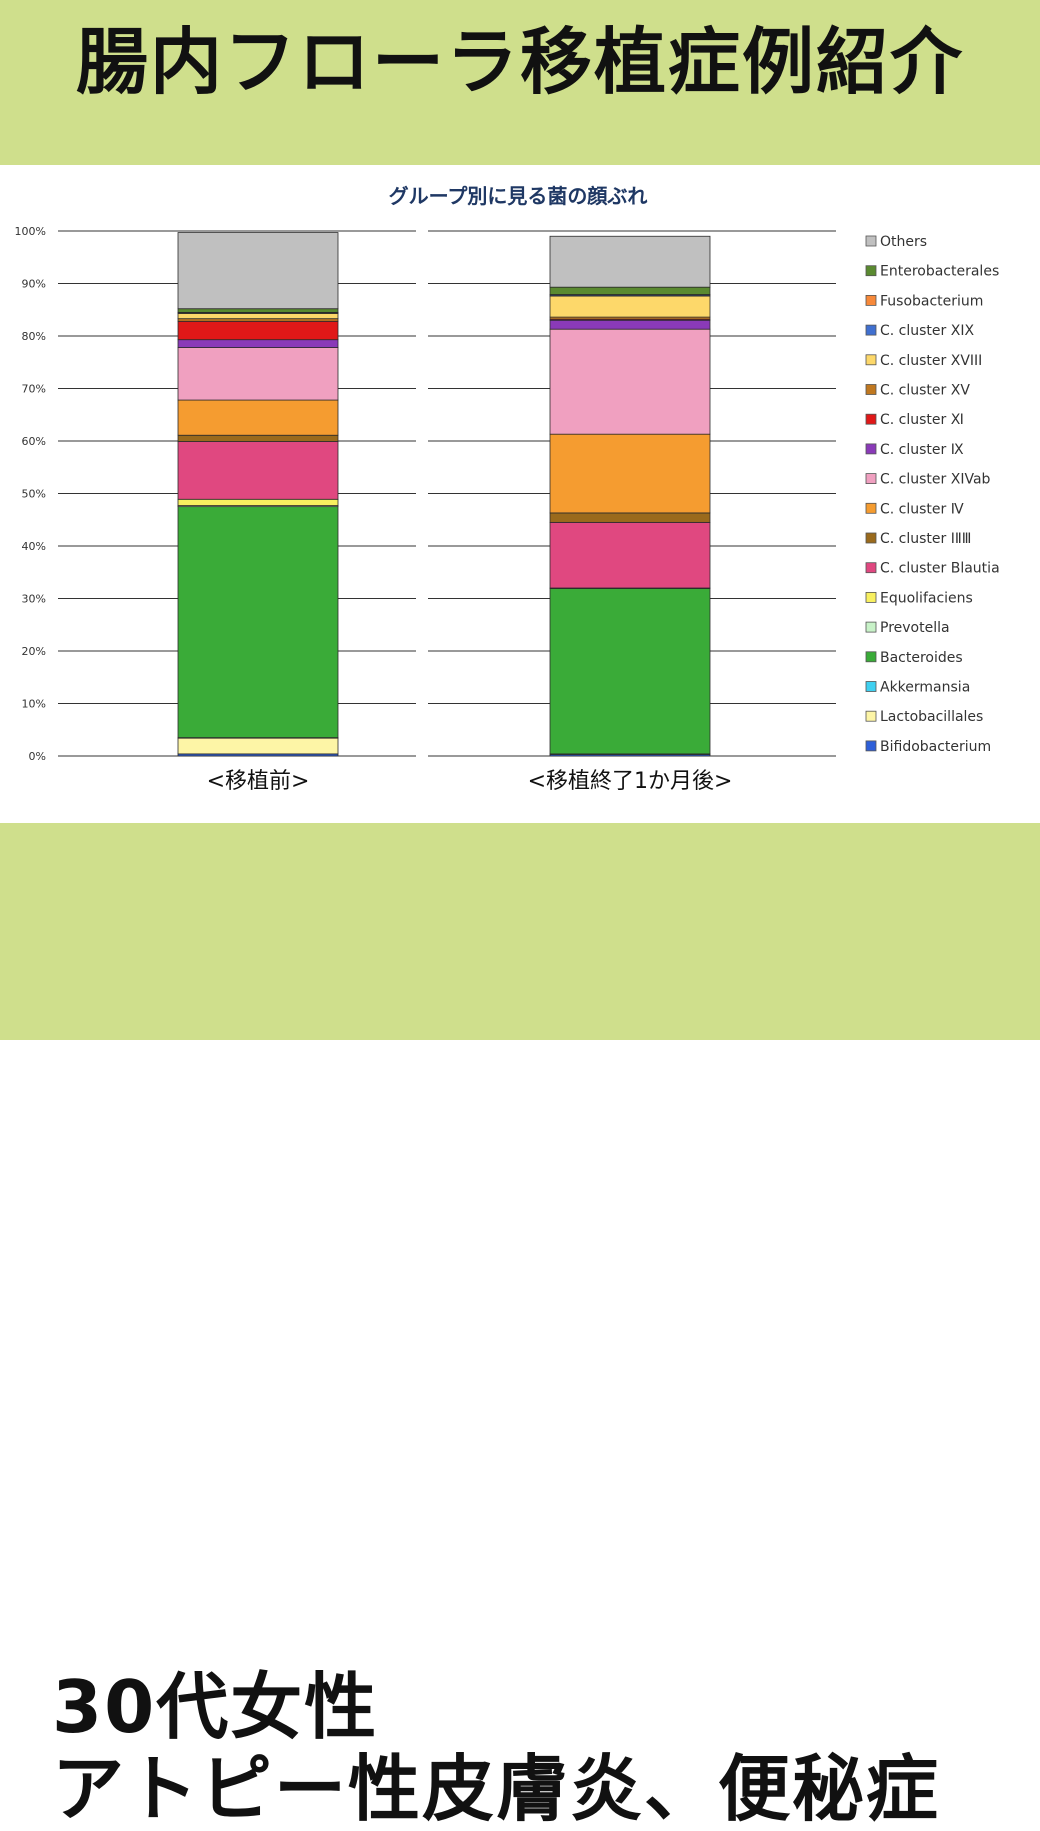 The height and width of the screenshot is (1831, 1040). What do you see at coordinates (903, 242) in the screenshot?
I see `legend-label: Others` at bounding box center [903, 242].